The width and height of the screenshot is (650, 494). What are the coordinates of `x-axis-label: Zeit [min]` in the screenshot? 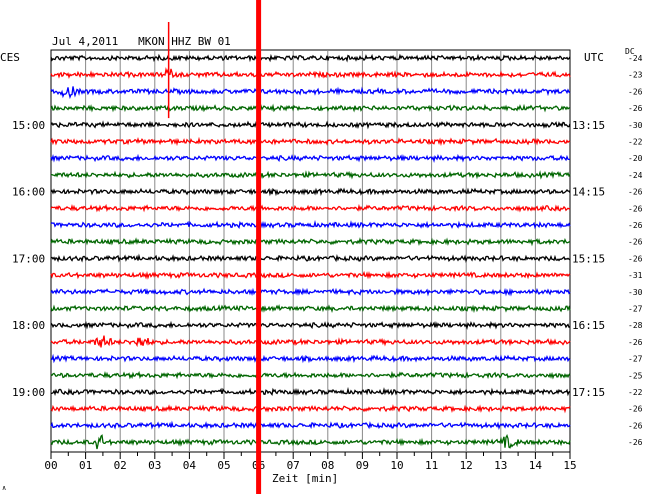 It's located at (305, 478).